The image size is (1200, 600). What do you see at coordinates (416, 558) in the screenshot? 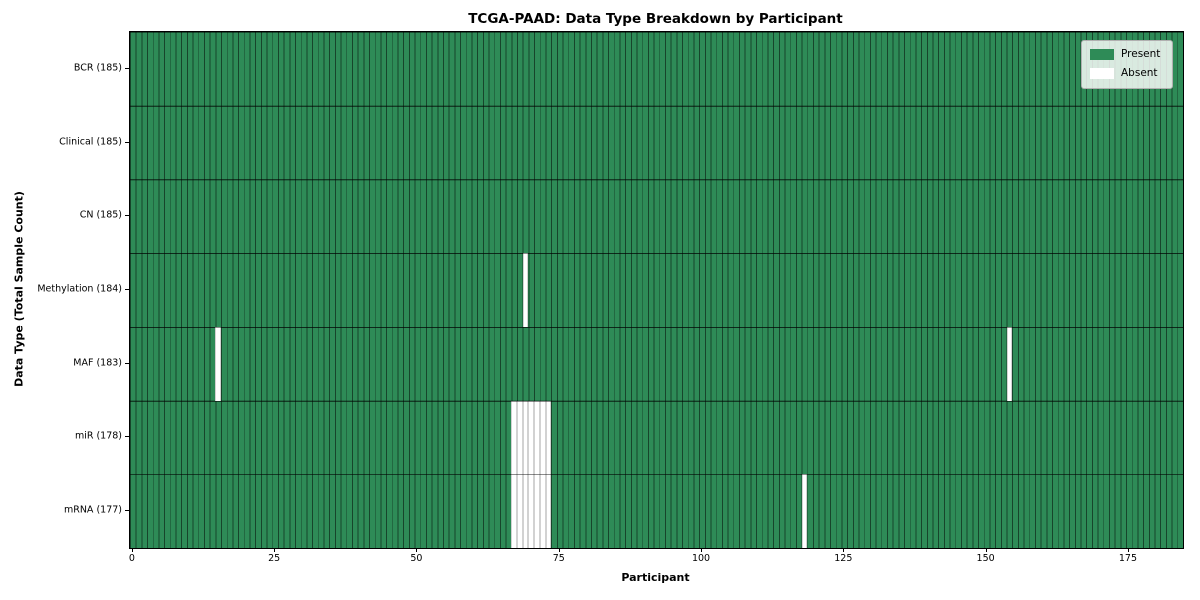
I see `x-tick-label: 50` at bounding box center [416, 558].